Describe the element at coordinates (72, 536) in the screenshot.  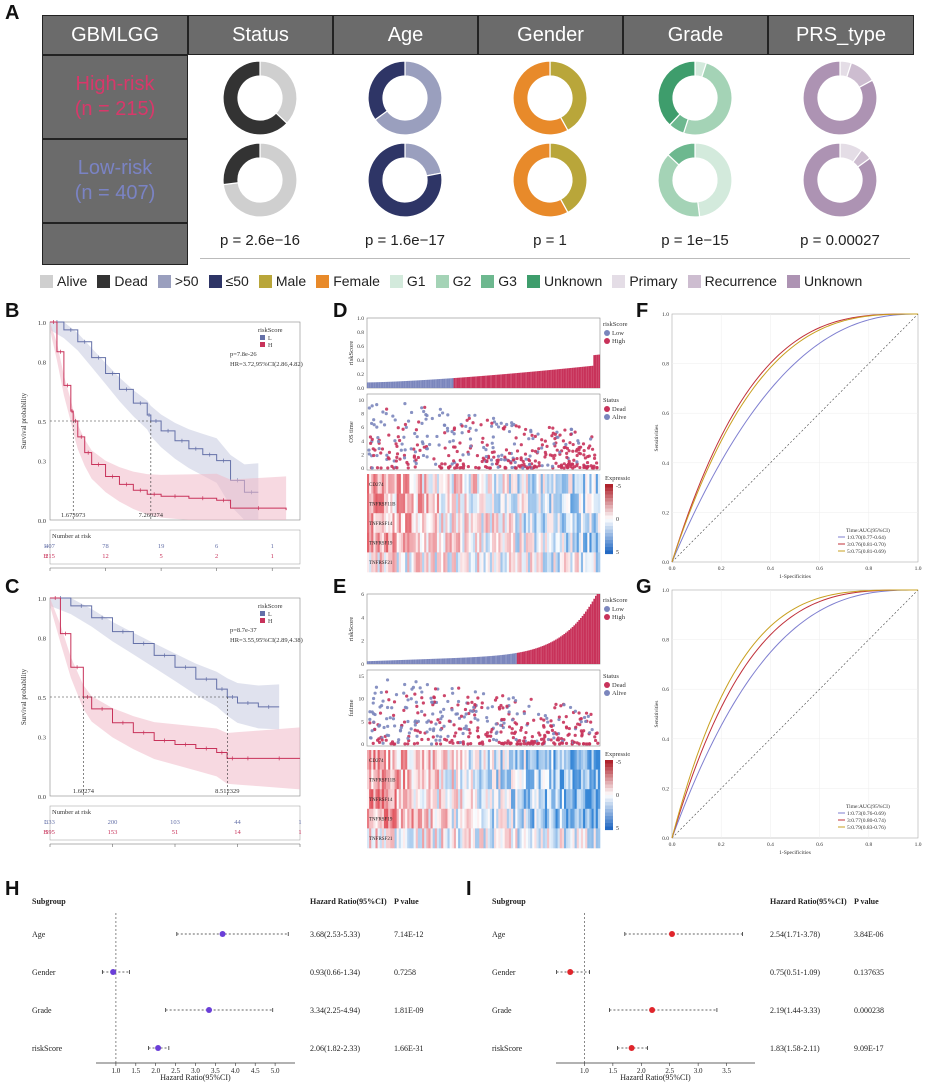
I see `risk-table-title: Number at risk` at that location.